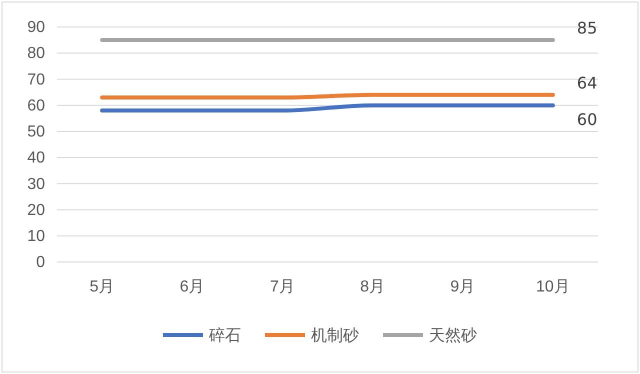 Image resolution: width=640 pixels, height=374 pixels. I want to click on data-label: 60, so click(587, 119).